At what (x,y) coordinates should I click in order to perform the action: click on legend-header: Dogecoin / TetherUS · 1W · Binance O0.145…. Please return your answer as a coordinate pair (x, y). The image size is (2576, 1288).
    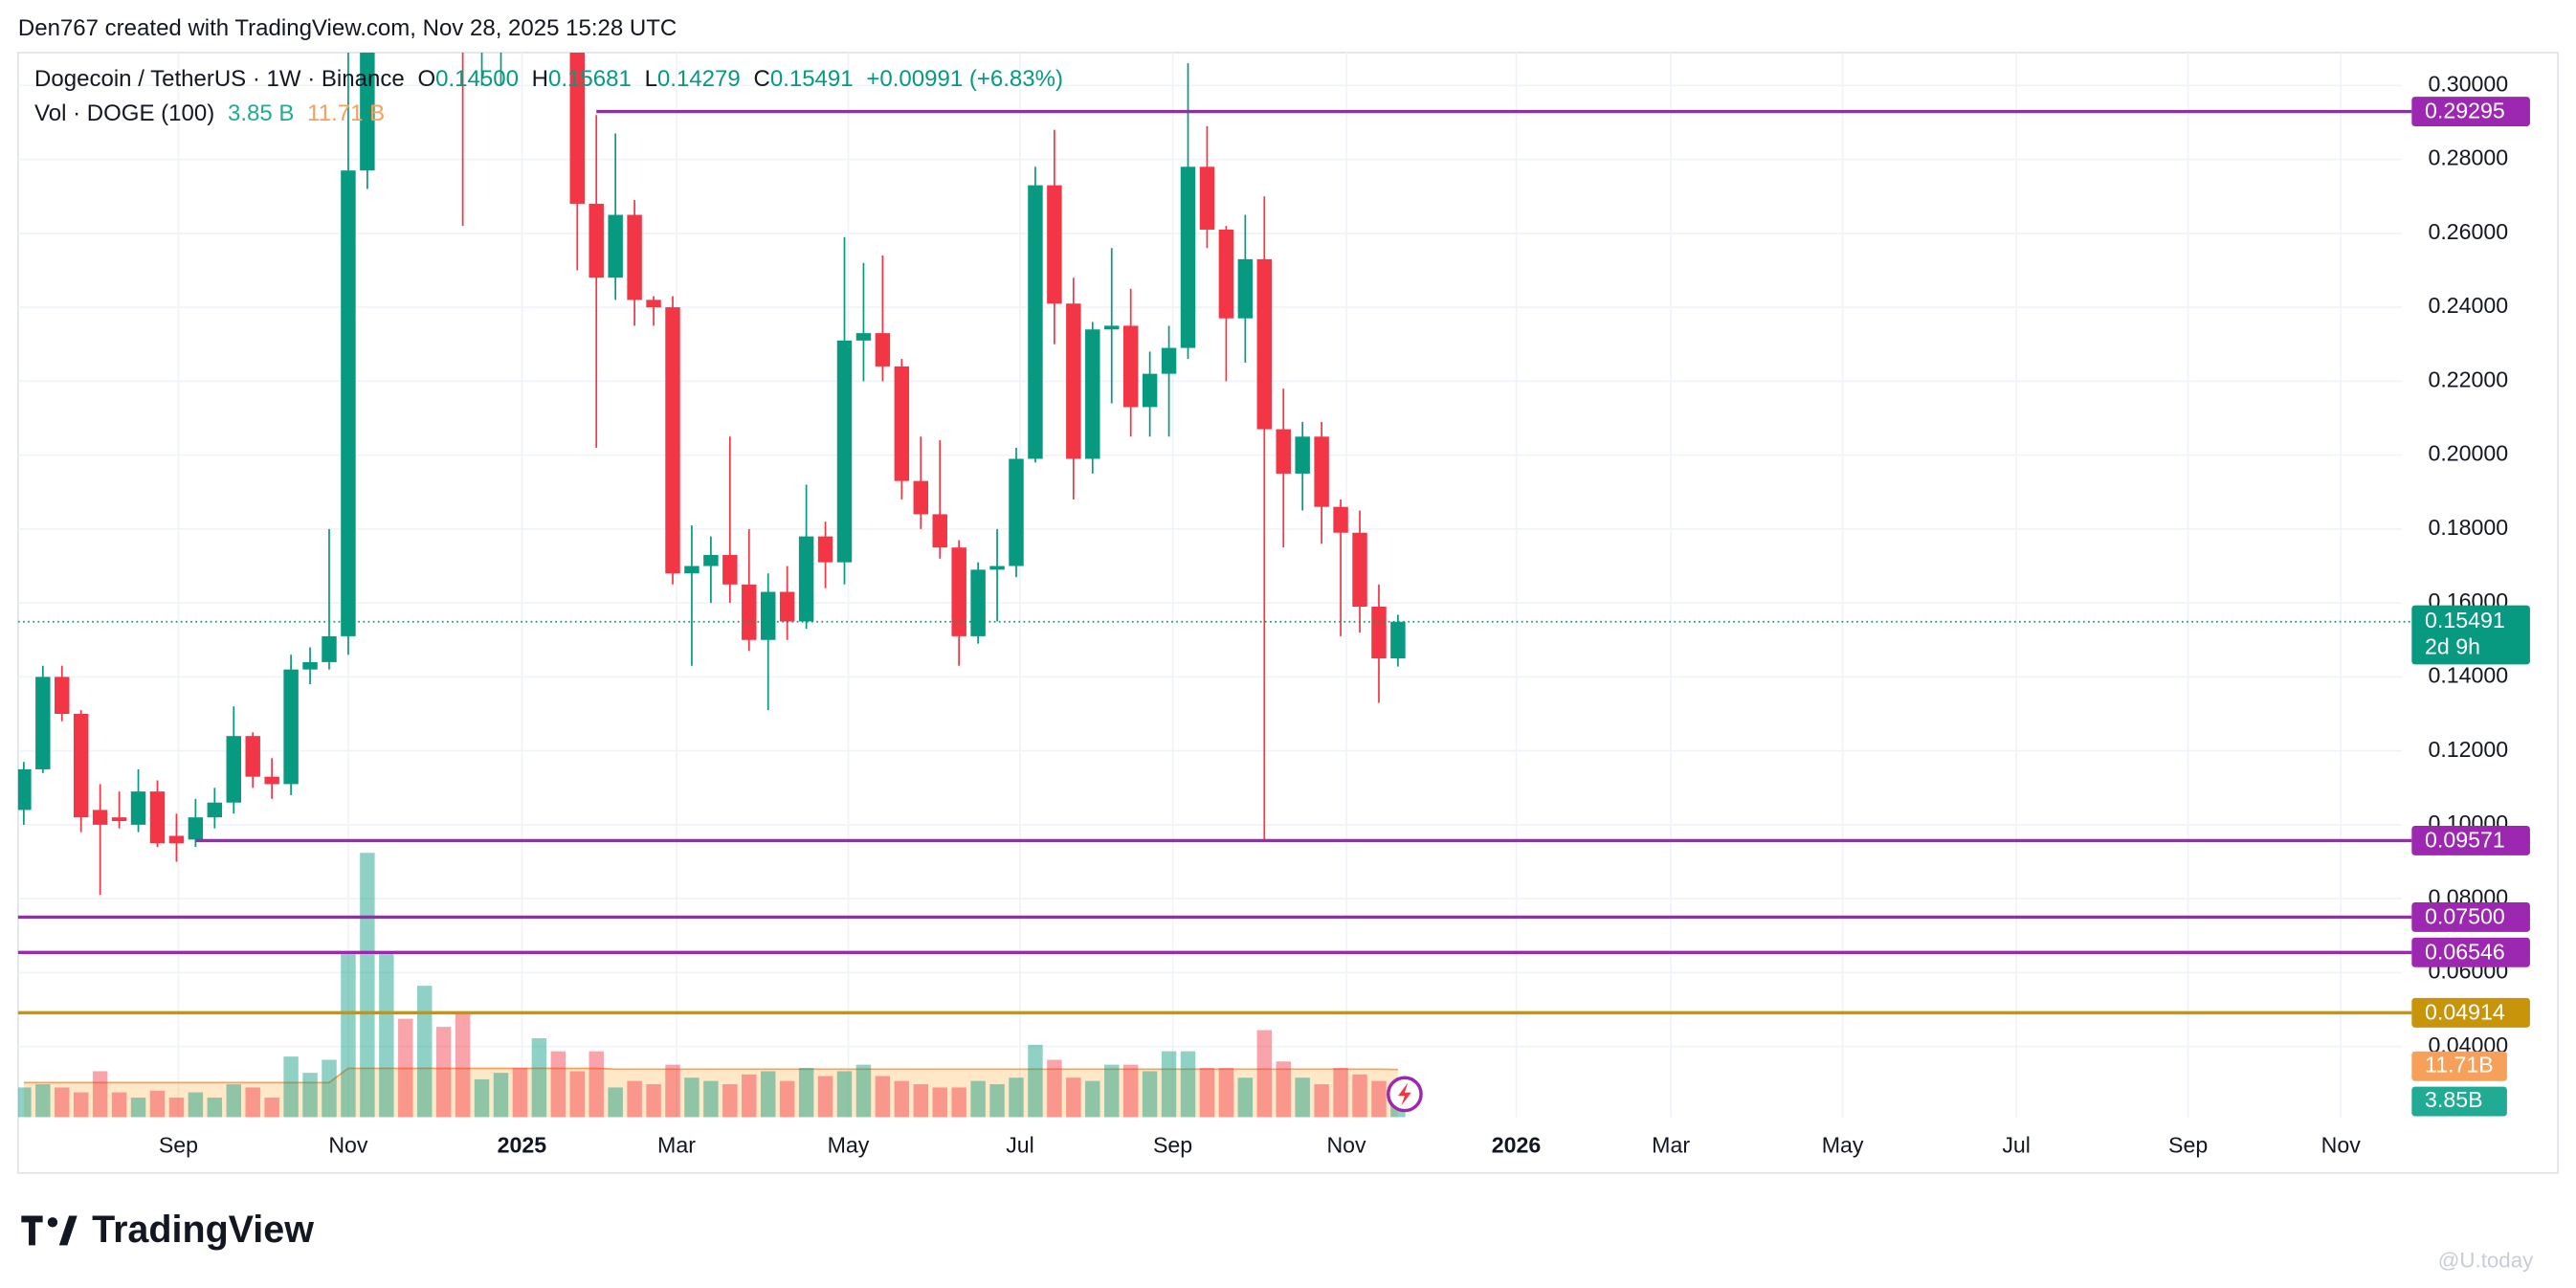
    Looking at the image, I should click on (548, 79).